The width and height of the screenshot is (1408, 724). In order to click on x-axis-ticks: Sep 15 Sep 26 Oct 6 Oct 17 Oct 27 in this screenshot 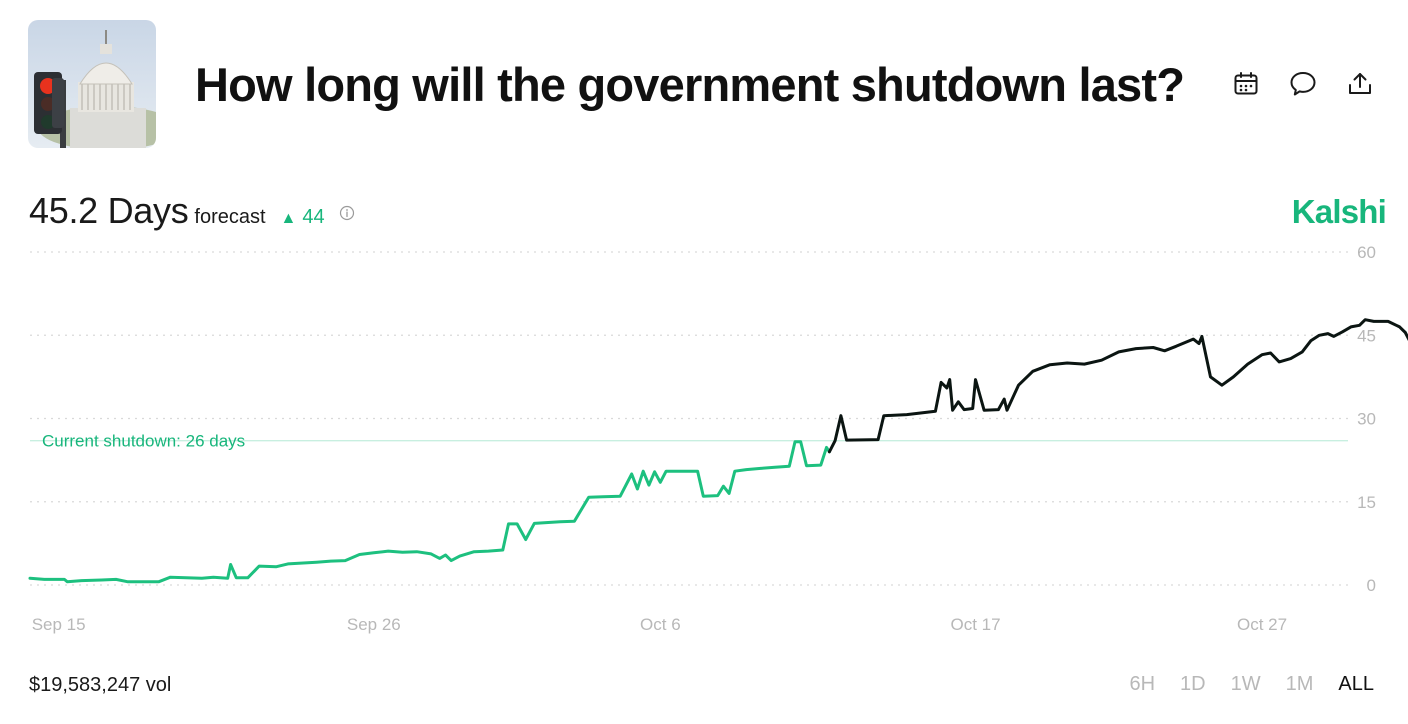, I will do `click(659, 624)`.